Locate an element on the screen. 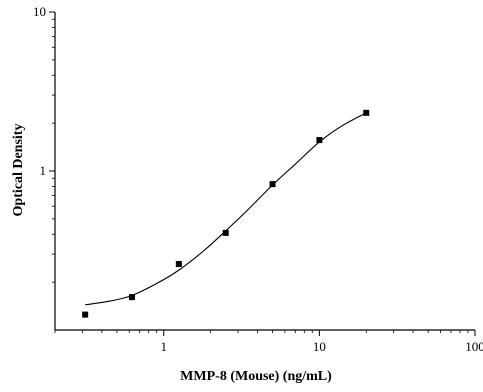 The height and width of the screenshot is (392, 483). y-tick-label: 1 is located at coordinates (43, 170).